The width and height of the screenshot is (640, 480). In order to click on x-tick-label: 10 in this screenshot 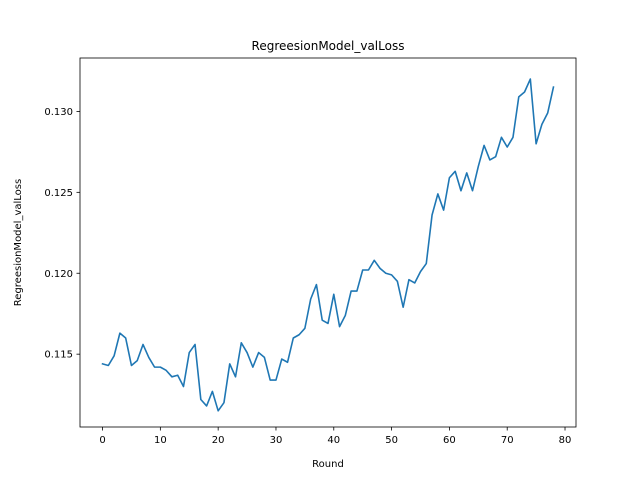, I will do `click(160, 440)`.